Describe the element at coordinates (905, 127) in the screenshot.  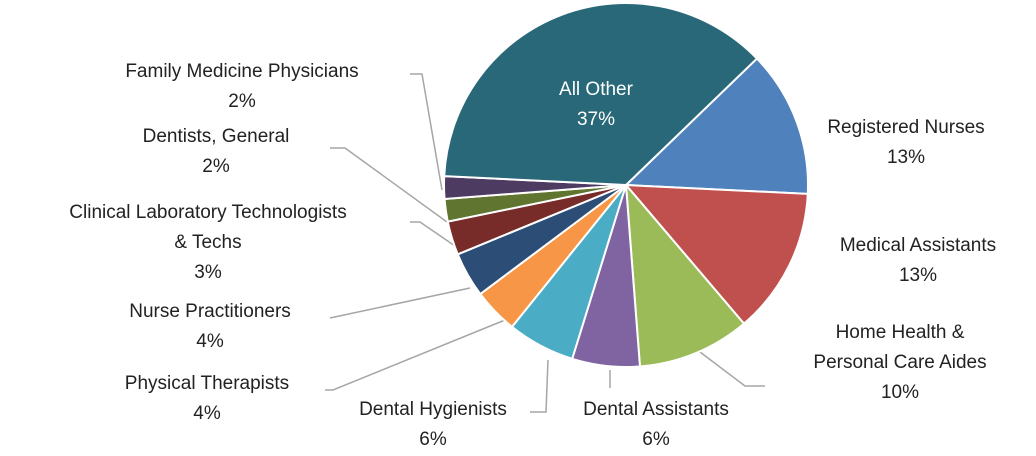
I see `slice-label: Registered Nurses` at that location.